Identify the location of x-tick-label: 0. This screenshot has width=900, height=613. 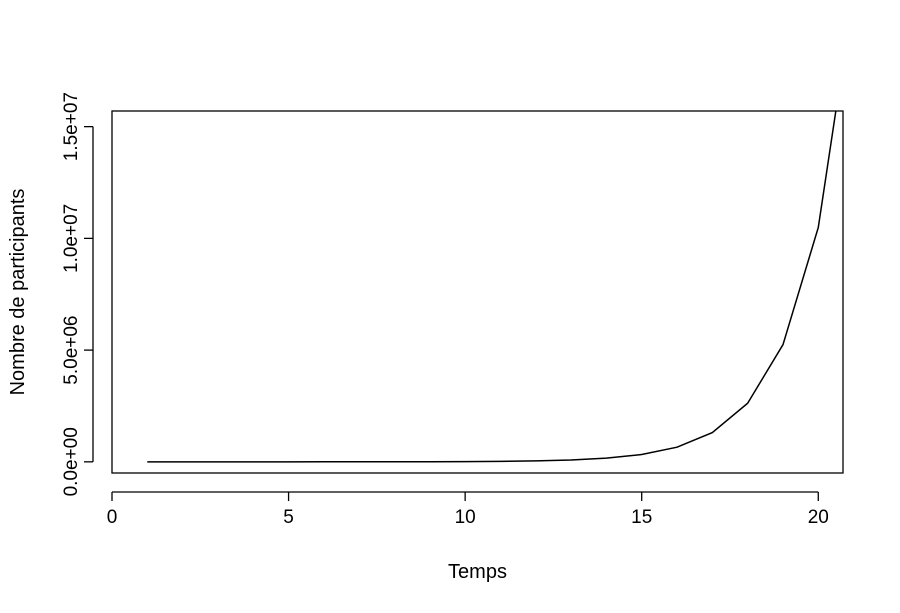
(112, 517).